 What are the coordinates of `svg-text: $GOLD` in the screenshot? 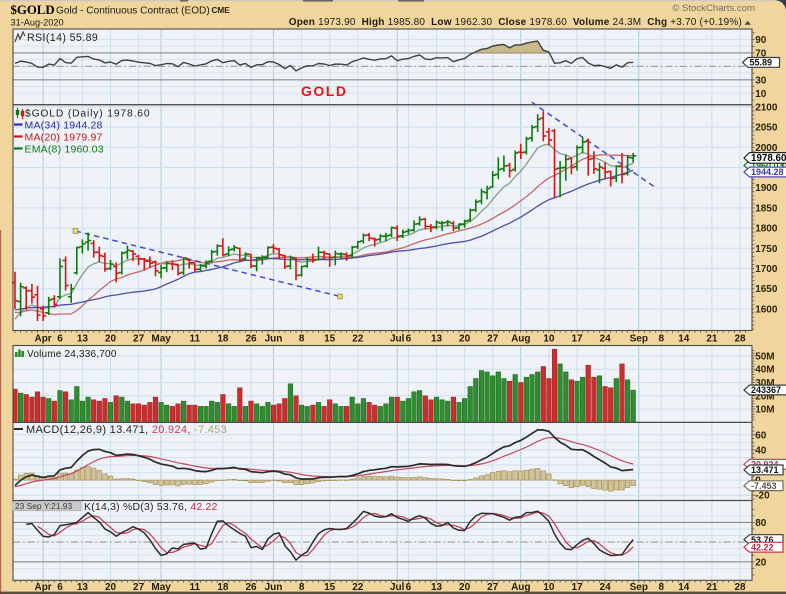 It's located at (33, 10).